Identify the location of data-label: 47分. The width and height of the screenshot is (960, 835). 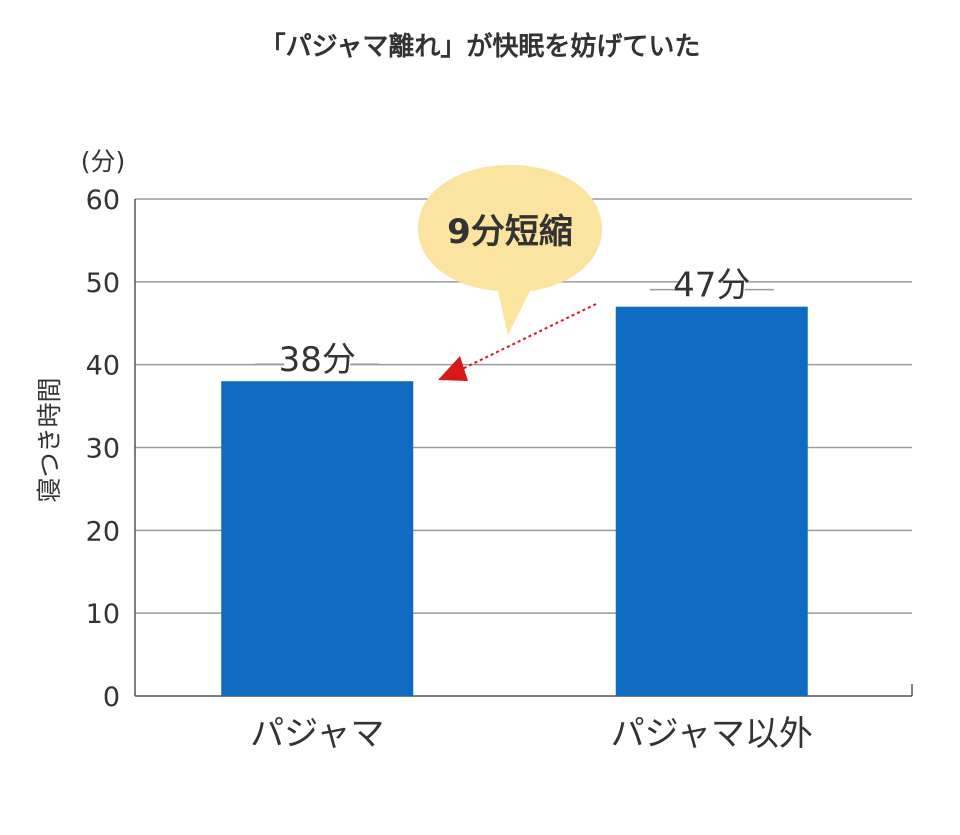
(711, 286).